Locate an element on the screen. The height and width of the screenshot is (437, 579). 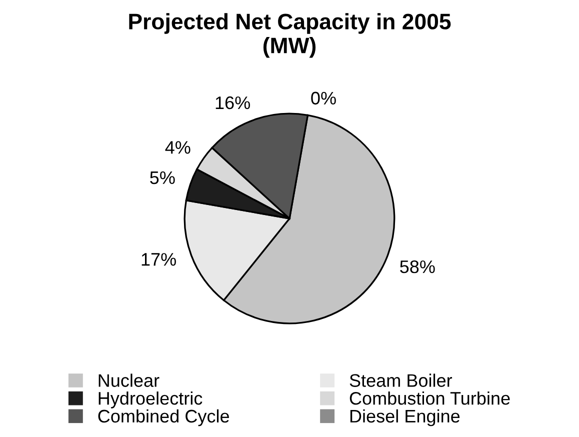
data-label: 4% is located at coordinates (177, 147).